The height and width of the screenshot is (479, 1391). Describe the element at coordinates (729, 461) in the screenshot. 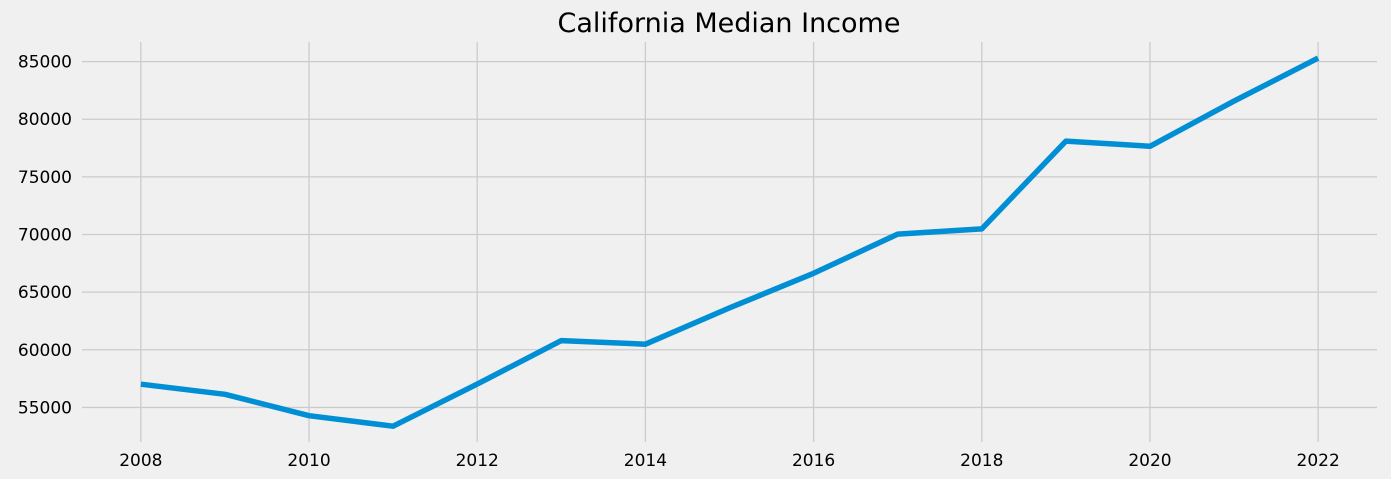

I see `x-axis-ticks: 2008 2010 2012 2014 2016 2018 2020 2022` at that location.